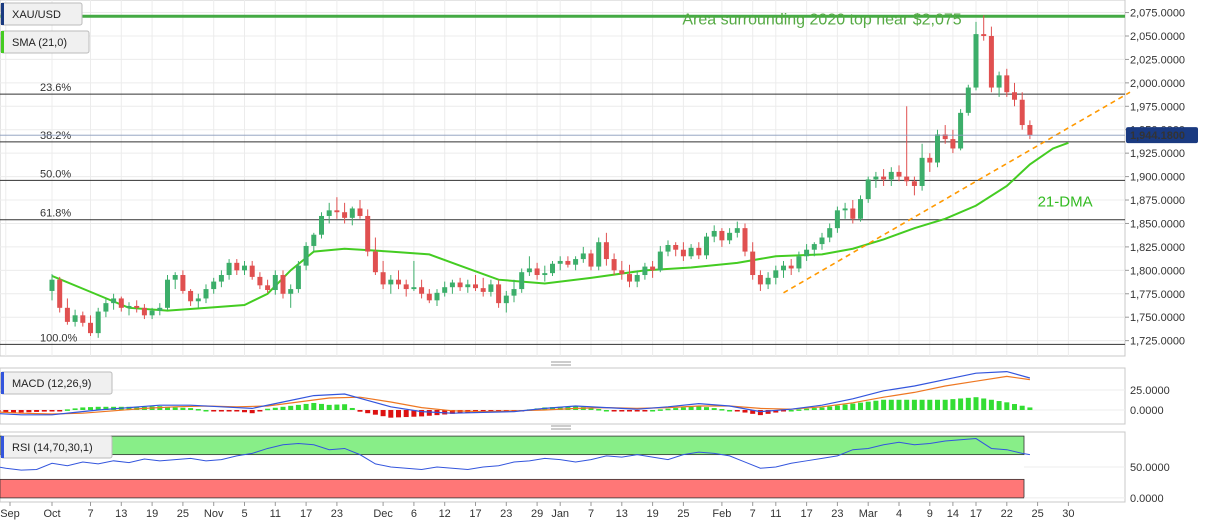 This screenshot has height=526, width=1207. I want to click on x-tick-label: 23, so click(837, 514).